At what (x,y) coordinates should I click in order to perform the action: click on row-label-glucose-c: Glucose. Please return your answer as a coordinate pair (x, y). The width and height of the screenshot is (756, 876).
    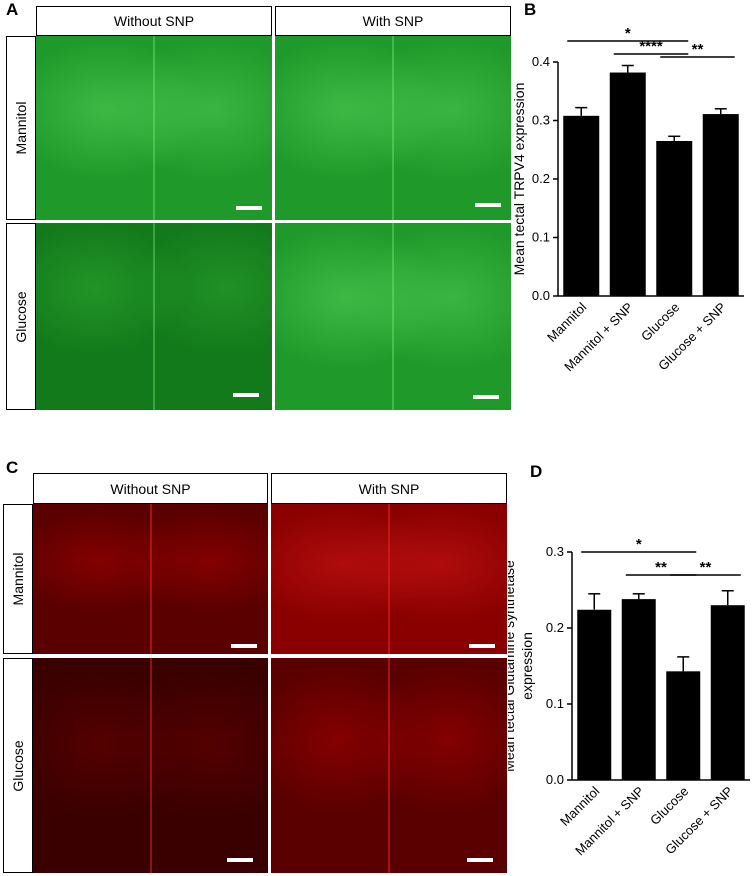
    Looking at the image, I should click on (18, 765).